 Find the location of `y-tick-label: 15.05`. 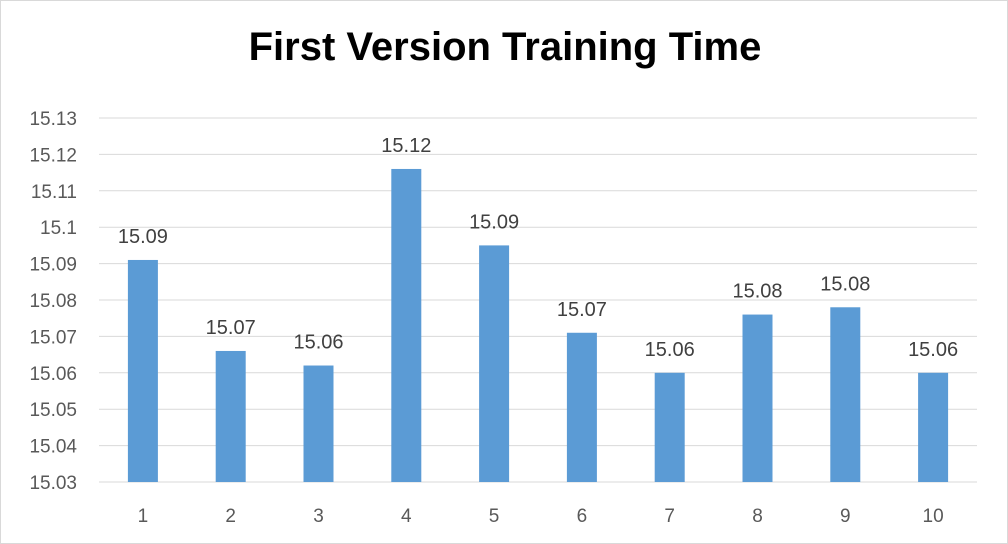

y-tick-label: 15.05 is located at coordinates (53, 410).